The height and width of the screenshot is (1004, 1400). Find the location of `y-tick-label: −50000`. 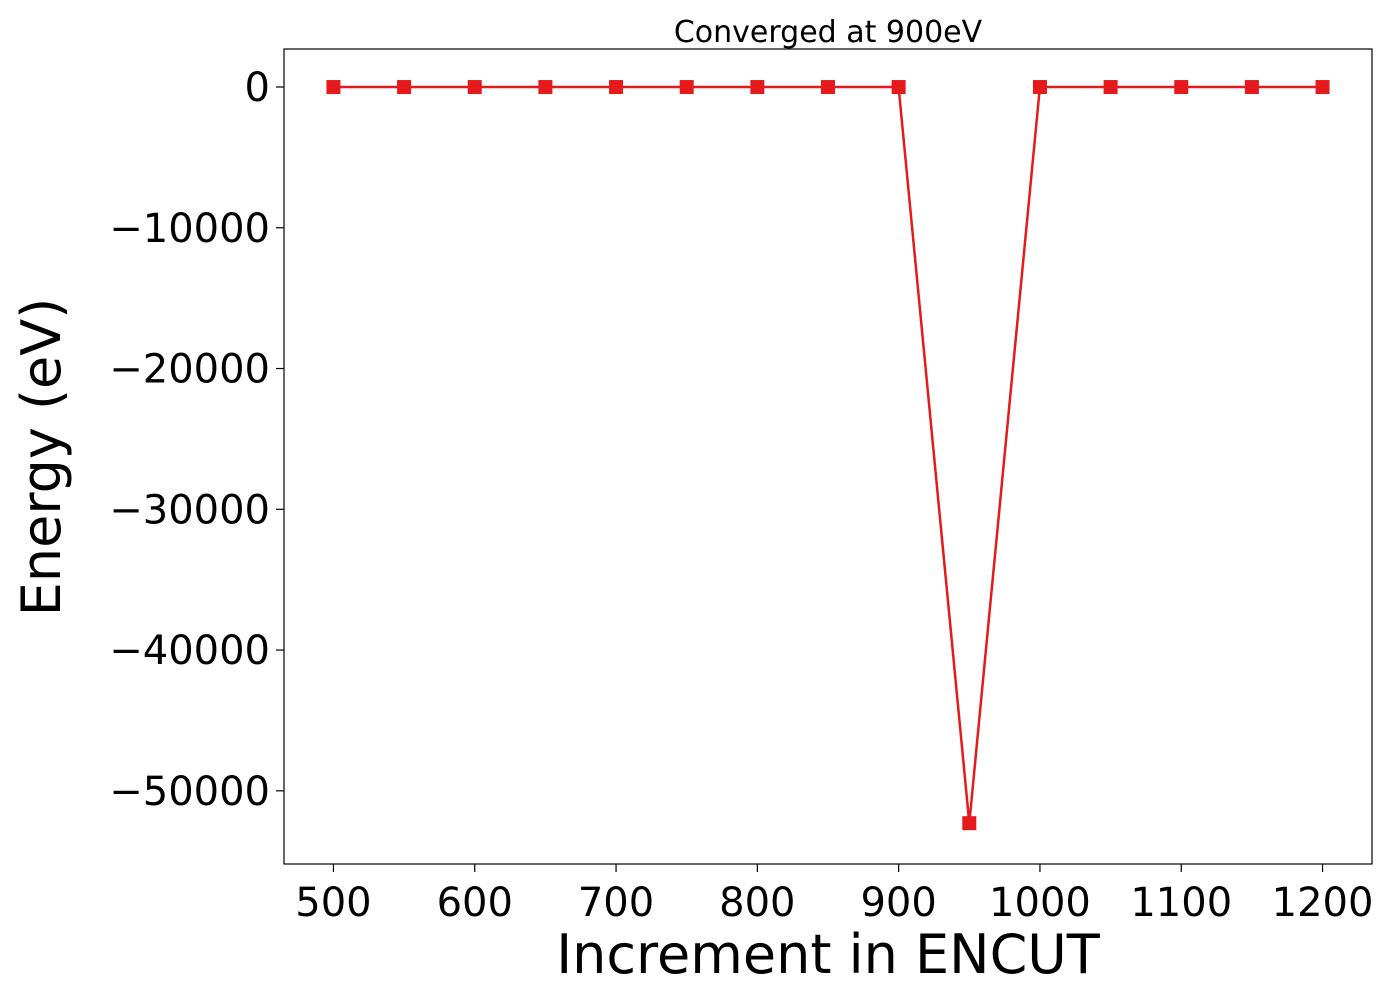

y-tick-label: −50000 is located at coordinates (189, 792).